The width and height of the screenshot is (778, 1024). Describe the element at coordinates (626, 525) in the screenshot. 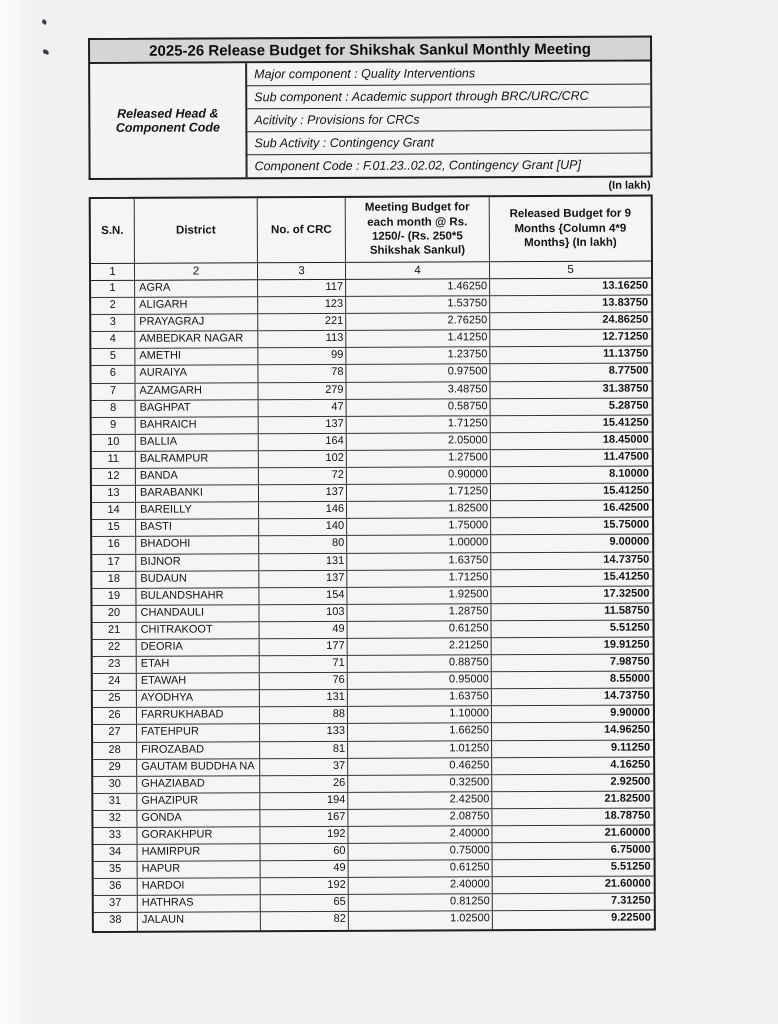

I see `released-budget-cell: 15.75000` at that location.